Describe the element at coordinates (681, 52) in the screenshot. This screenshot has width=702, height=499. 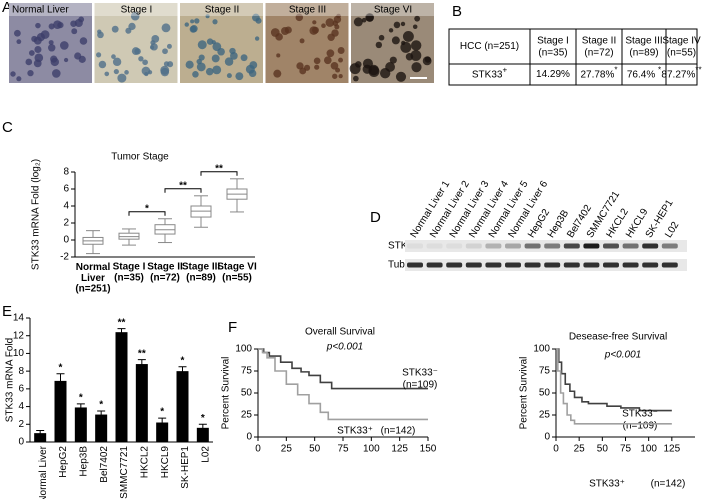
I see `table-cell-line: (n=55)` at that location.